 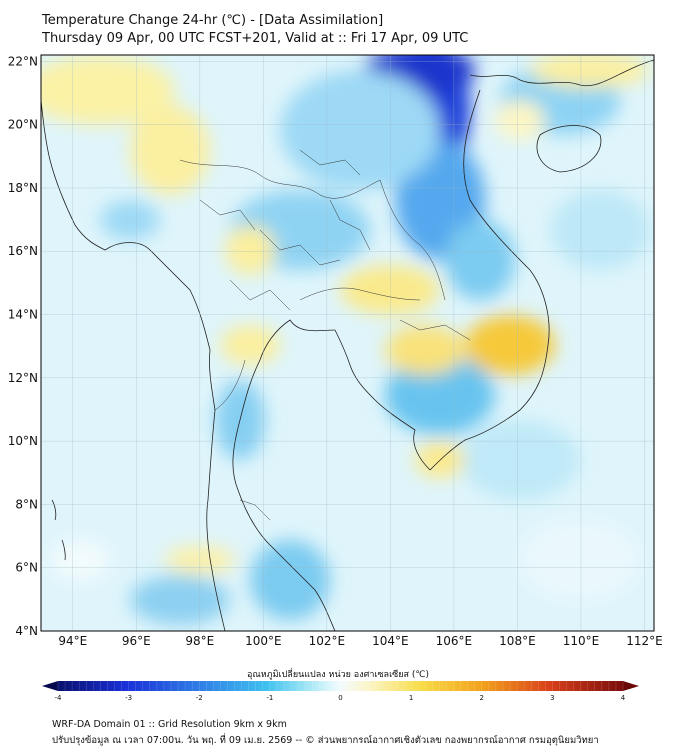 I want to click on colorbar-gradient, so click(x=340, y=686).